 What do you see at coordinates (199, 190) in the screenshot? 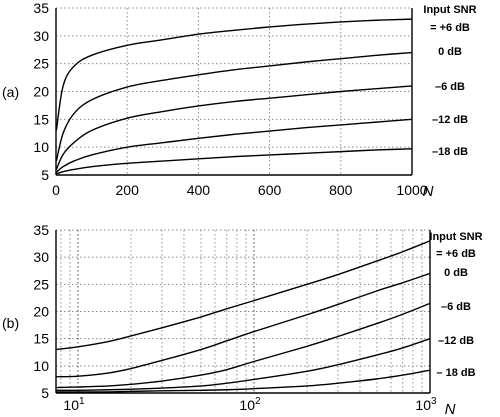
I see `x-tick-label: 400` at bounding box center [199, 190].